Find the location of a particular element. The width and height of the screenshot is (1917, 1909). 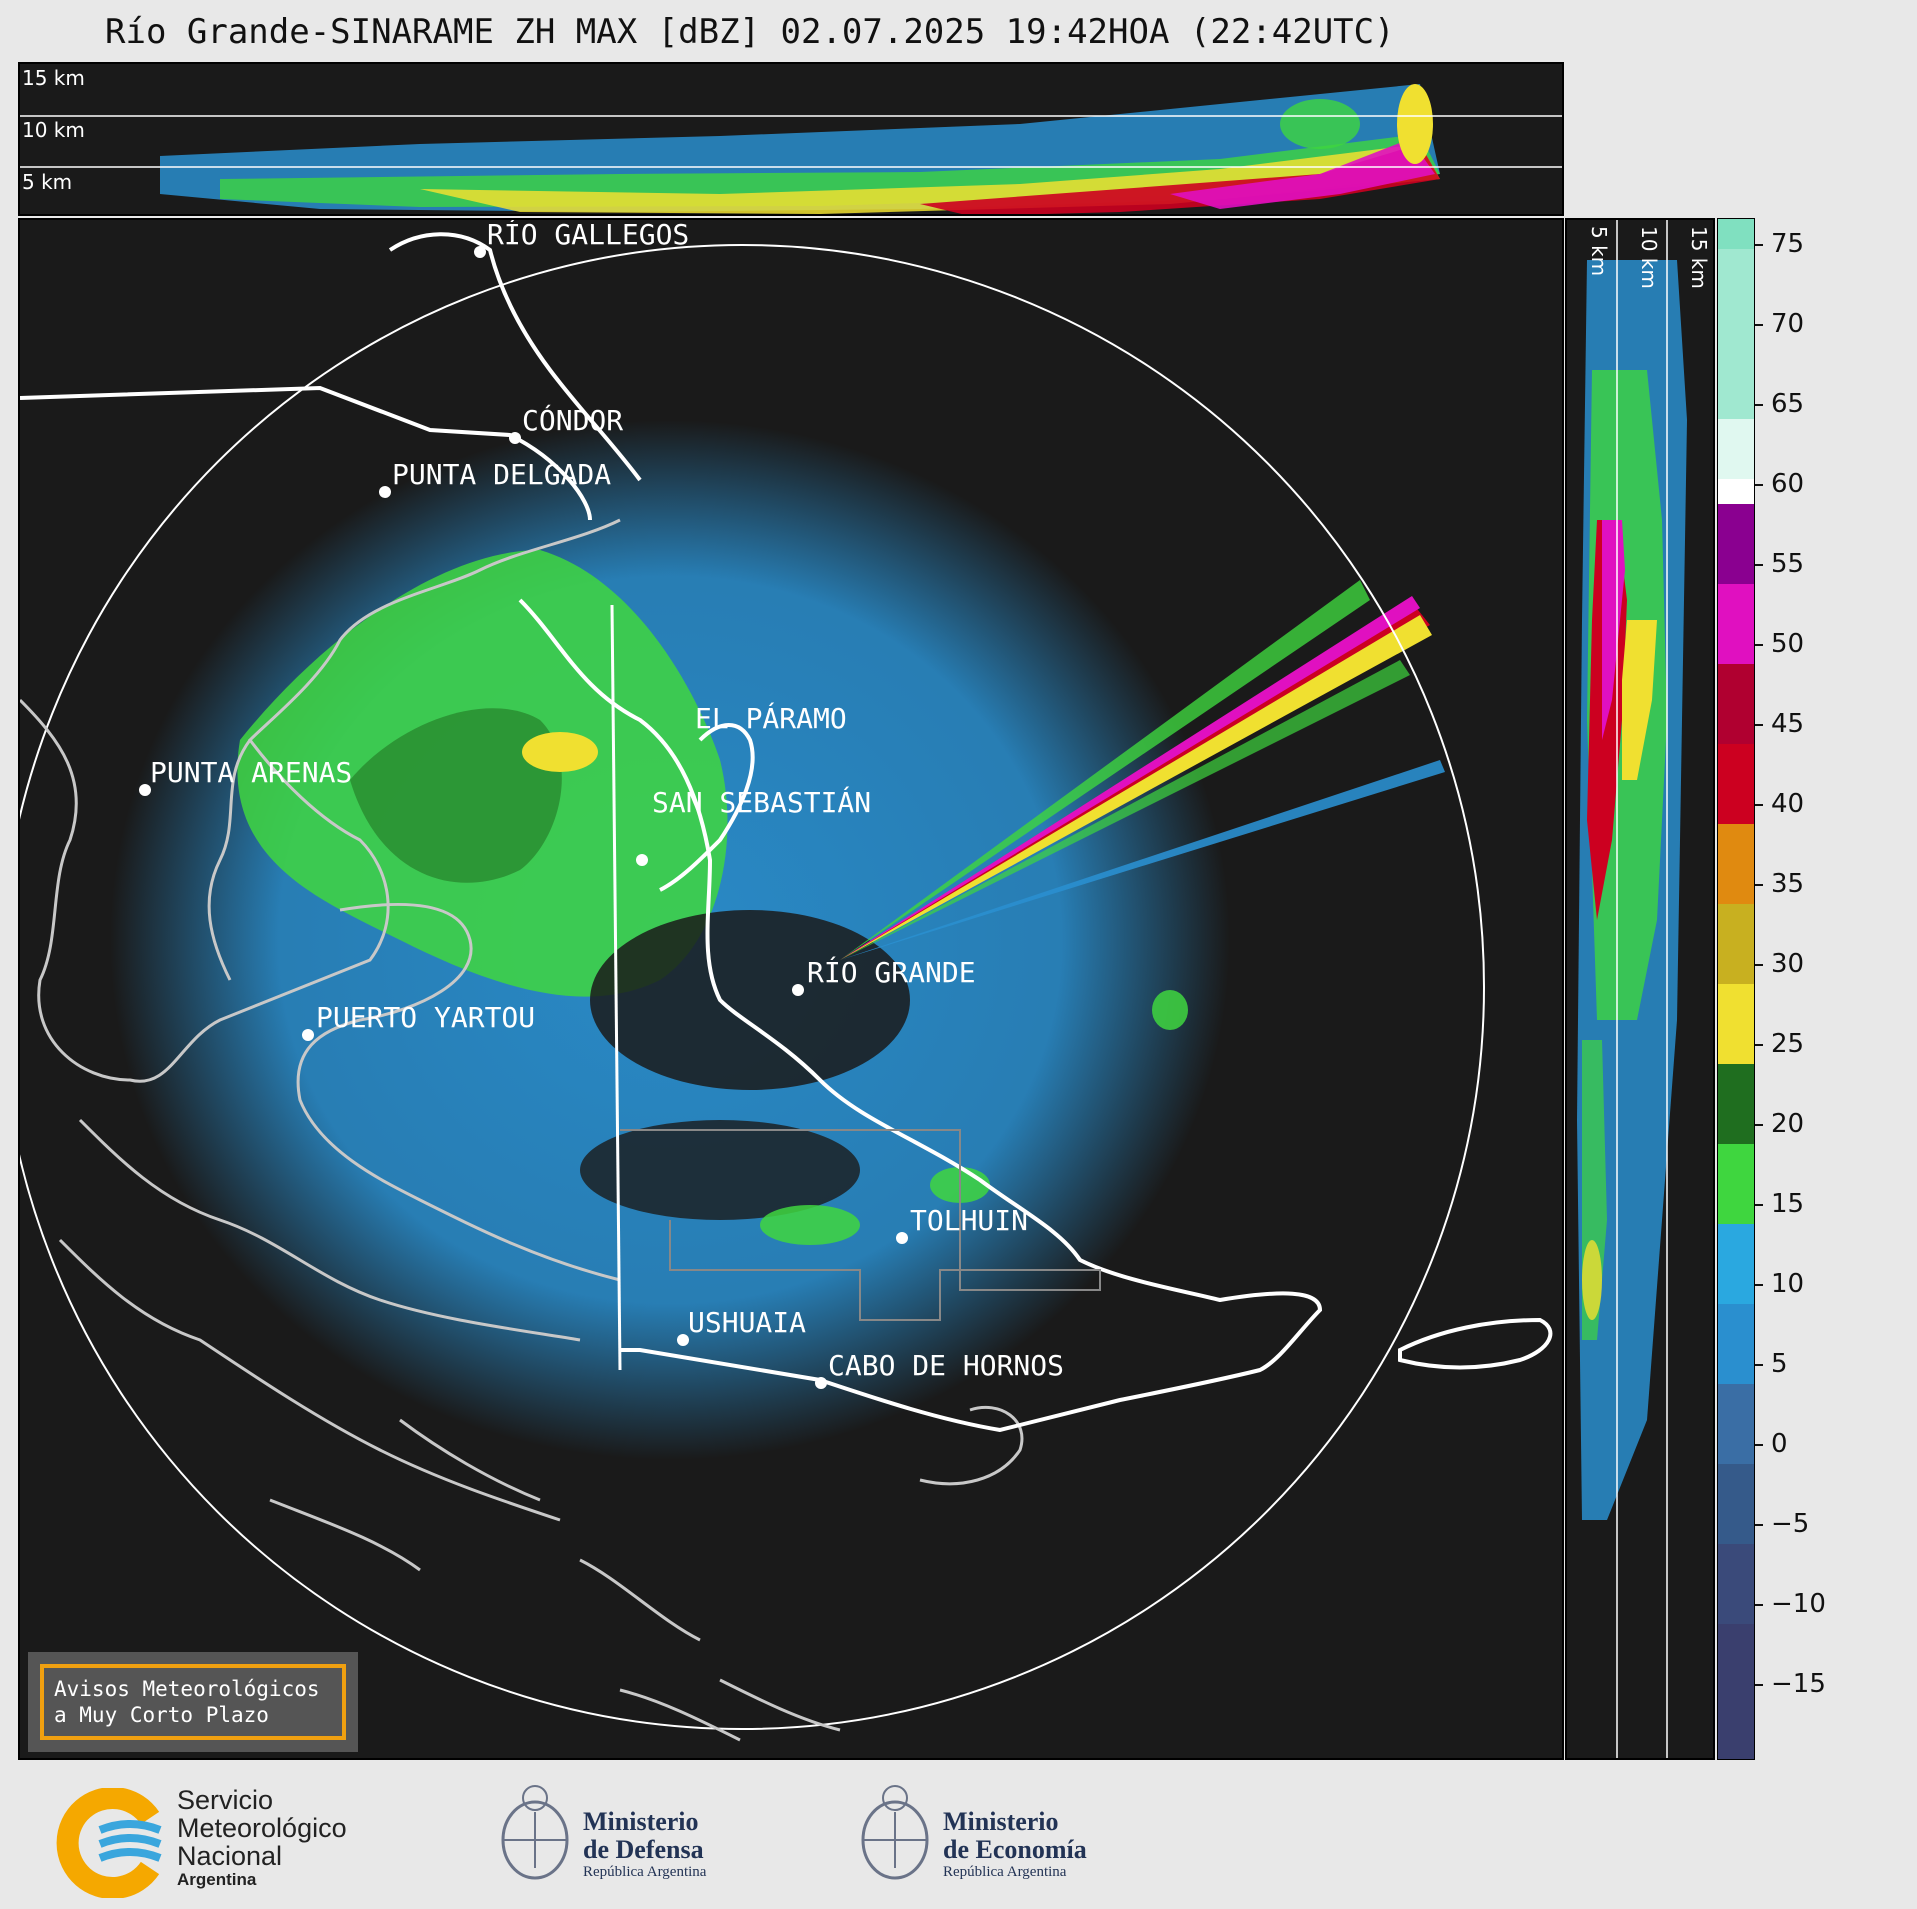

city-label-ushuaia: USHUAIA is located at coordinates (747, 1322).